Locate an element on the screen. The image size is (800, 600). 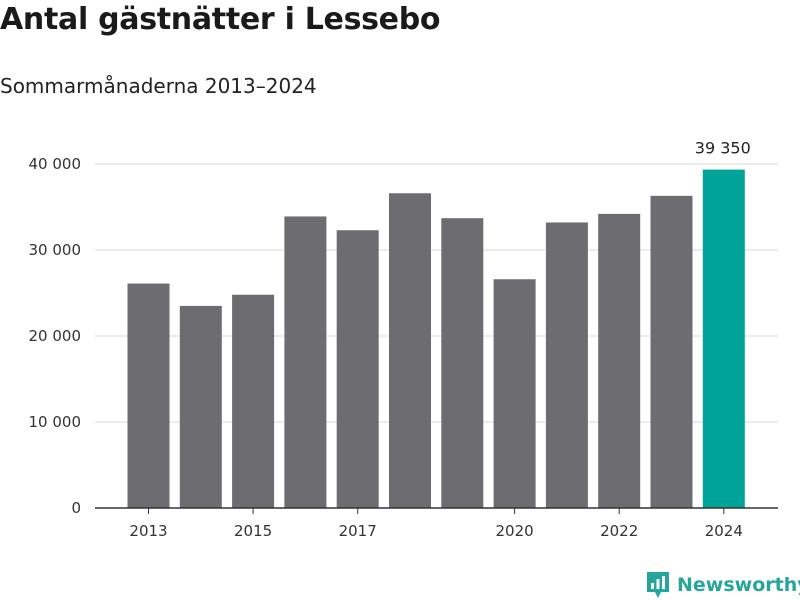
x-tick-label: 2017 is located at coordinates (358, 531).